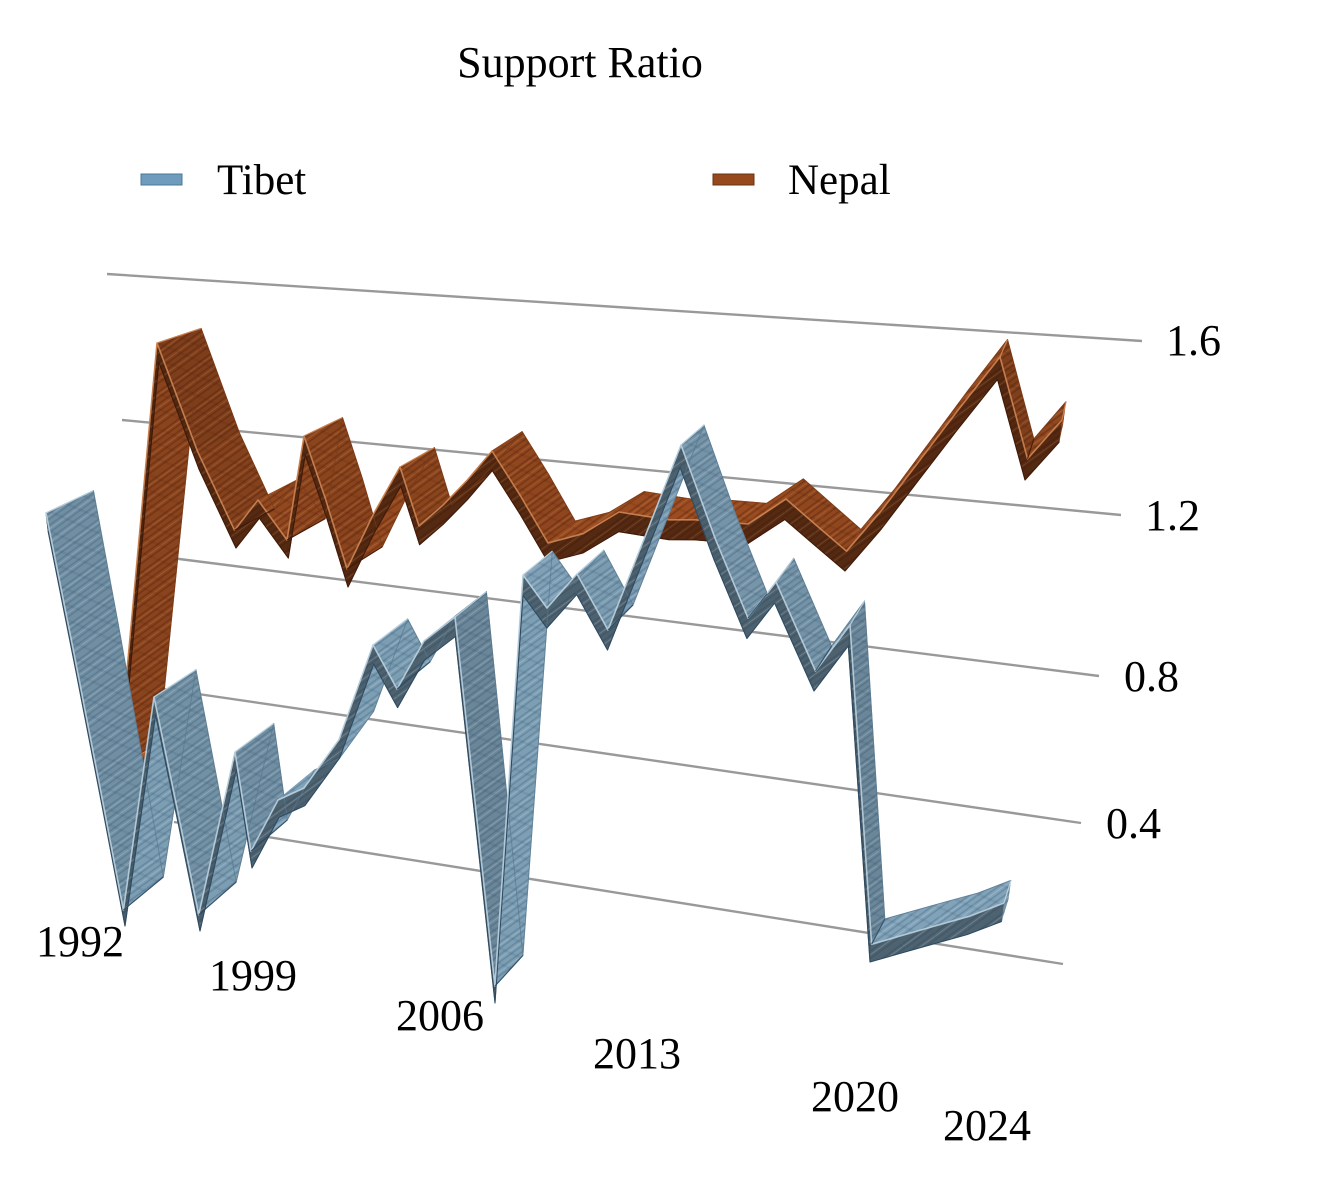  I want to click on svg-text: 0.4, so click(1133, 823).